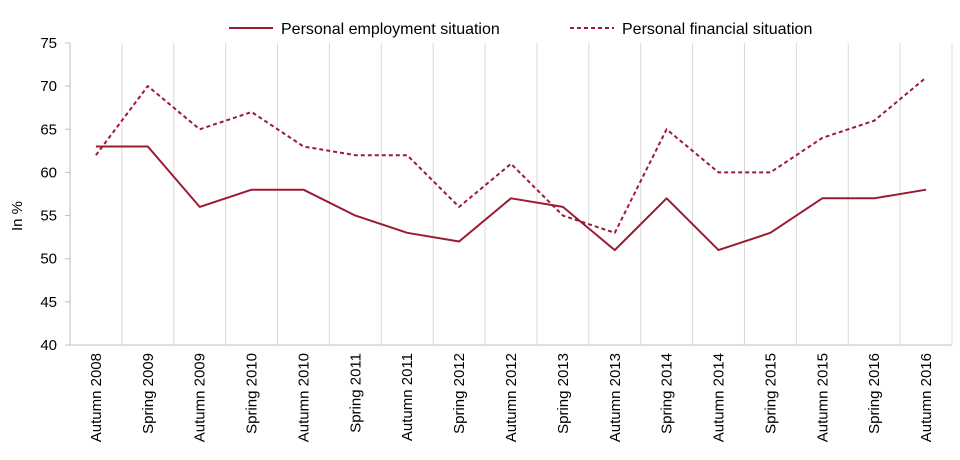  Describe the element at coordinates (926, 397) in the screenshot. I see `x-tick-label: Autumn 2016` at that location.